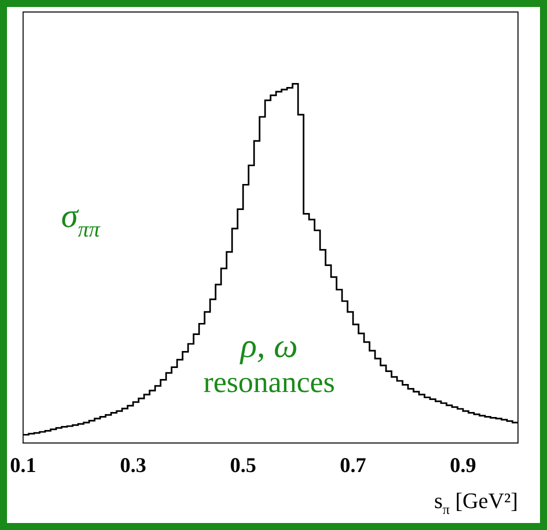  What do you see at coordinates (133, 465) in the screenshot?
I see `x-tick-label: 0.3` at bounding box center [133, 465].